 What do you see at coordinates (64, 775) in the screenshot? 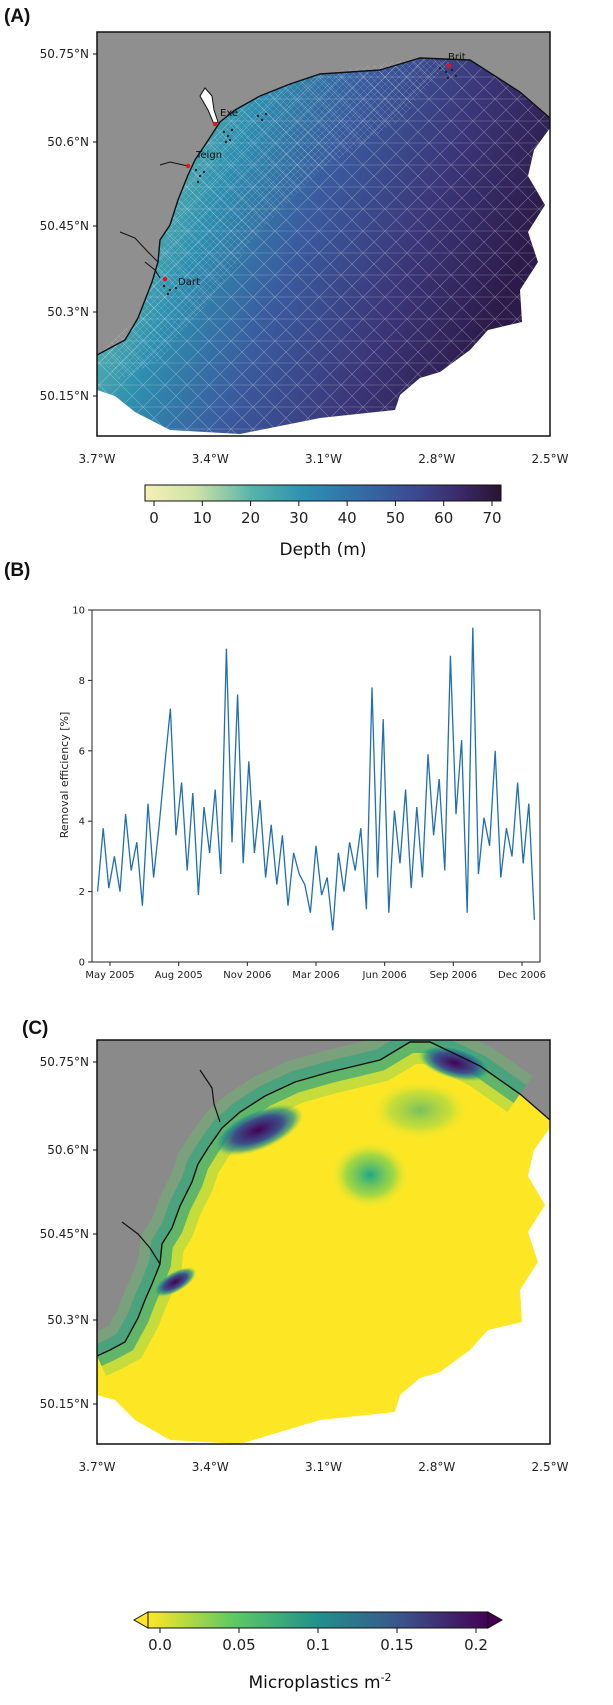
I see `y-axis-label: Removal efficiency [%]` at bounding box center [64, 775].